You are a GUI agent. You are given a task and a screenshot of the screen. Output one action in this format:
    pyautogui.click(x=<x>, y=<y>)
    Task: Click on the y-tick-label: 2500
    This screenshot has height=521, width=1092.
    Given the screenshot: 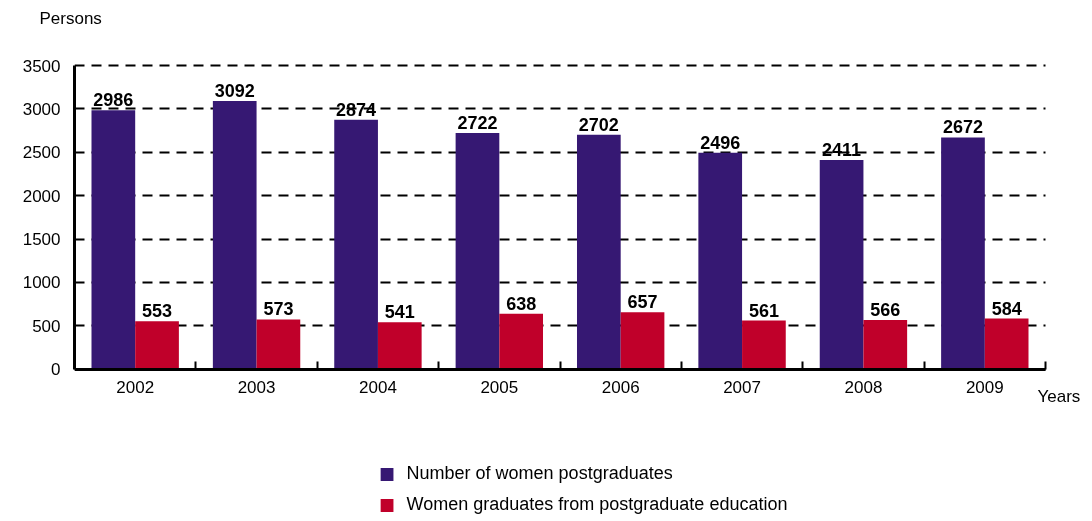 What is the action you would take?
    pyautogui.click(x=41, y=153)
    